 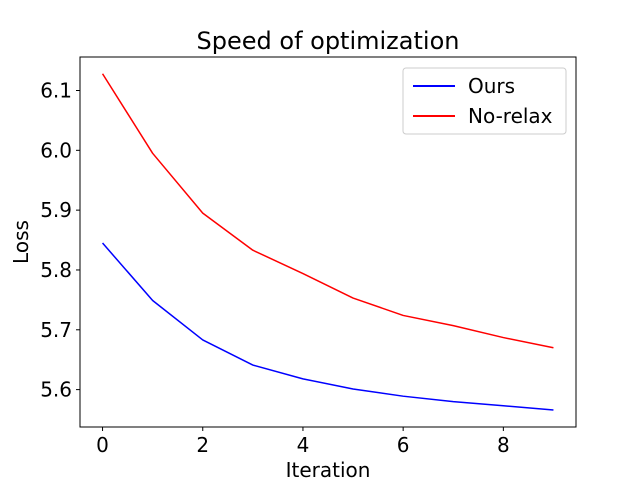 What do you see at coordinates (56, 210) in the screenshot?
I see `y-tick-label: 5.9` at bounding box center [56, 210].